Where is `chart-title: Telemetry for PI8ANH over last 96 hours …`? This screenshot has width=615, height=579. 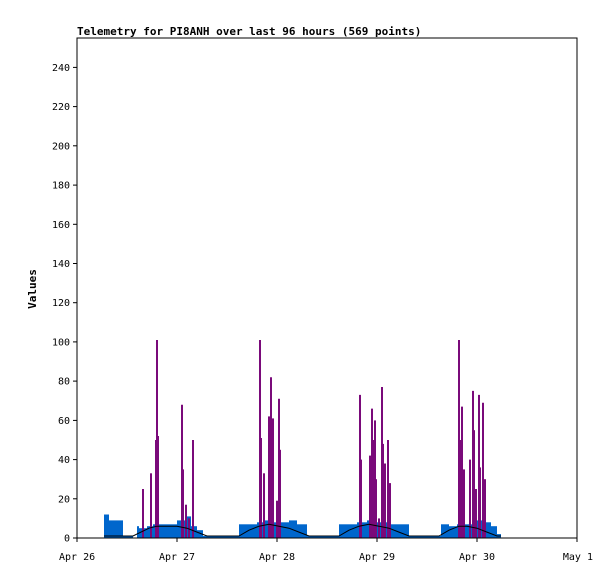
chart-title: Telemetry for PI8ANH over last 96 hours … is located at coordinates (249, 31).